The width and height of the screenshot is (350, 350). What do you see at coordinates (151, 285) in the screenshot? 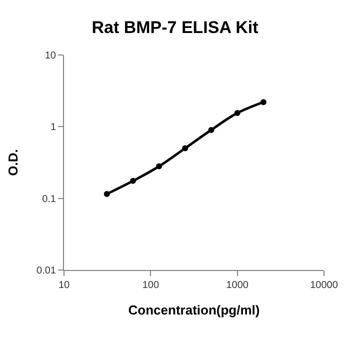
I see `x-tick-label: 100` at bounding box center [151, 285].